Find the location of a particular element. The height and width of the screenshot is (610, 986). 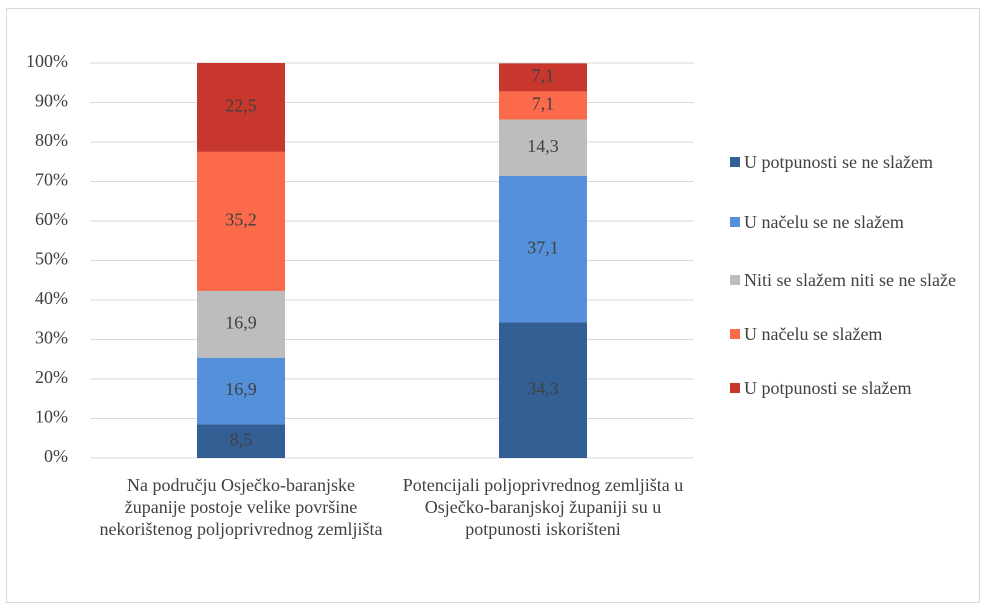

data-label: 14,3 is located at coordinates (543, 146).